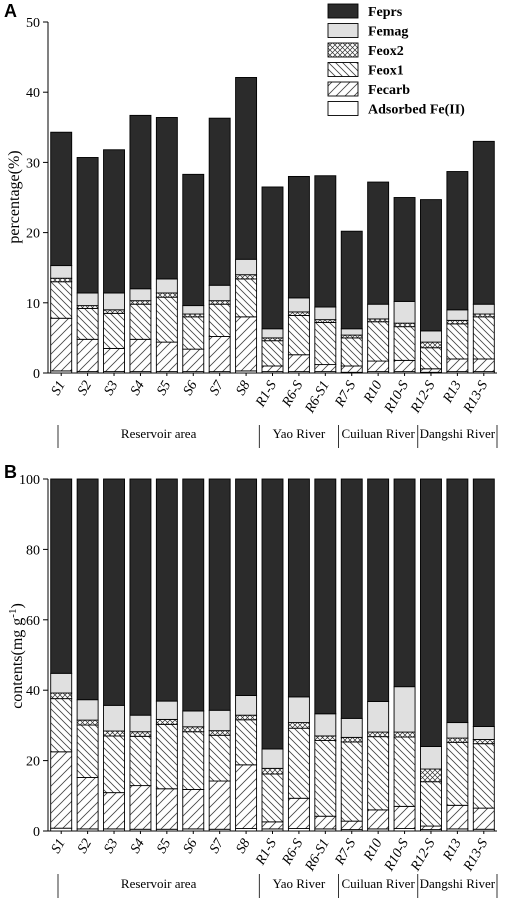 This screenshot has height=914, width=505. Describe the element at coordinates (343, 30) in the screenshot. I see `legend-swatch-femag` at that location.